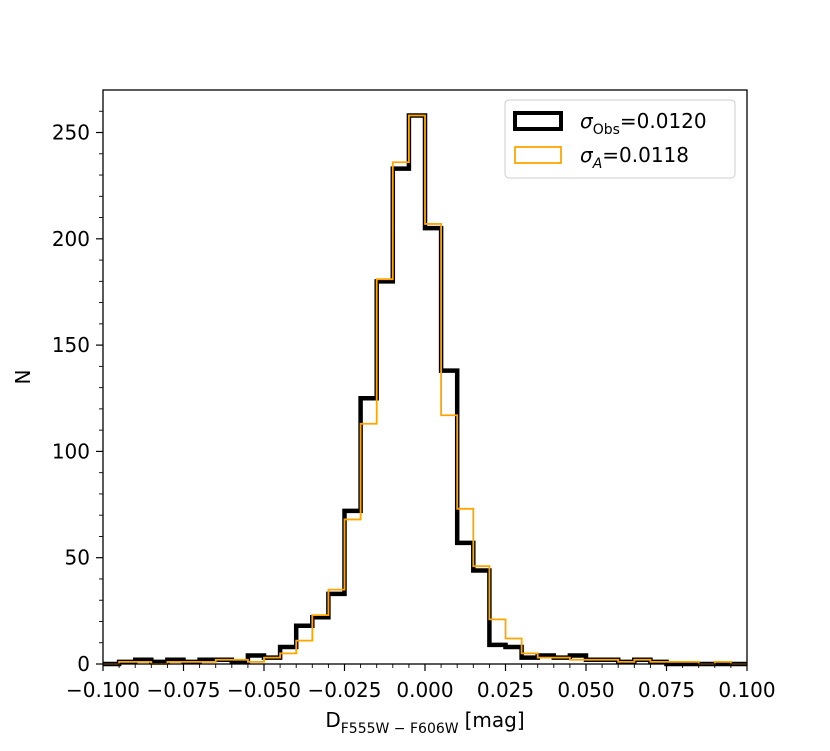 The image size is (830, 751). I want to click on x-tick-label: −0.075, so click(183, 690).